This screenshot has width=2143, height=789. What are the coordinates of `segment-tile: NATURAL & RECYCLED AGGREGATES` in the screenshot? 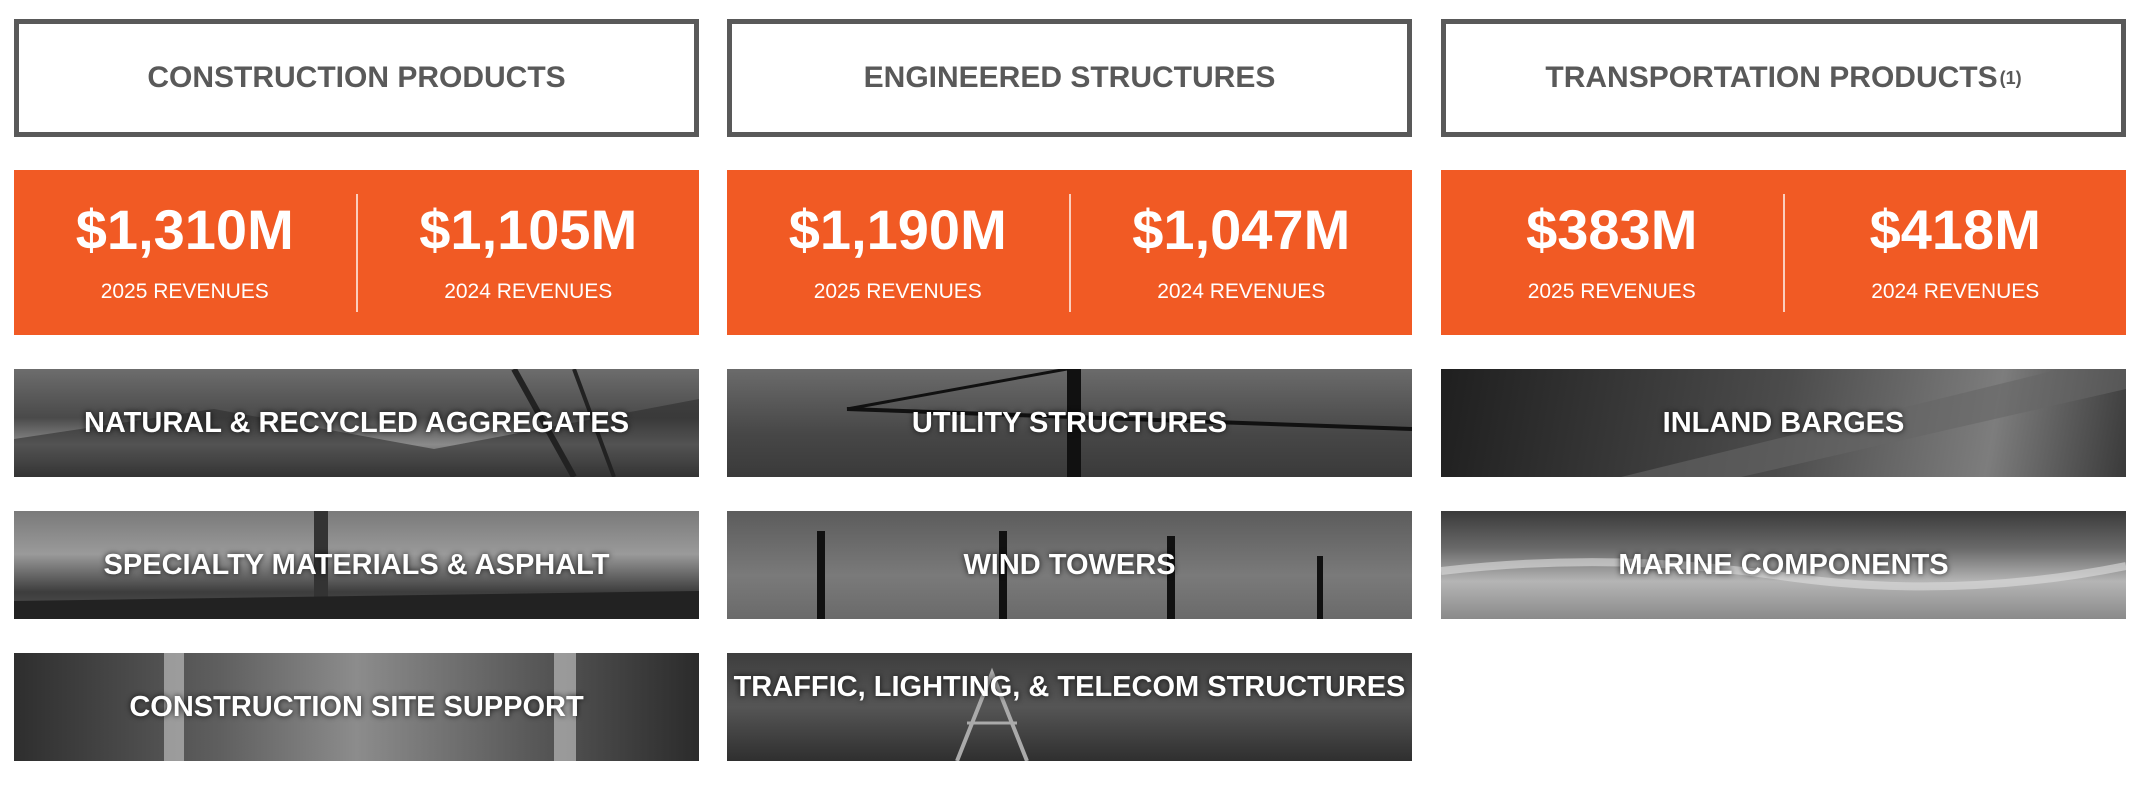 It's located at (356, 423).